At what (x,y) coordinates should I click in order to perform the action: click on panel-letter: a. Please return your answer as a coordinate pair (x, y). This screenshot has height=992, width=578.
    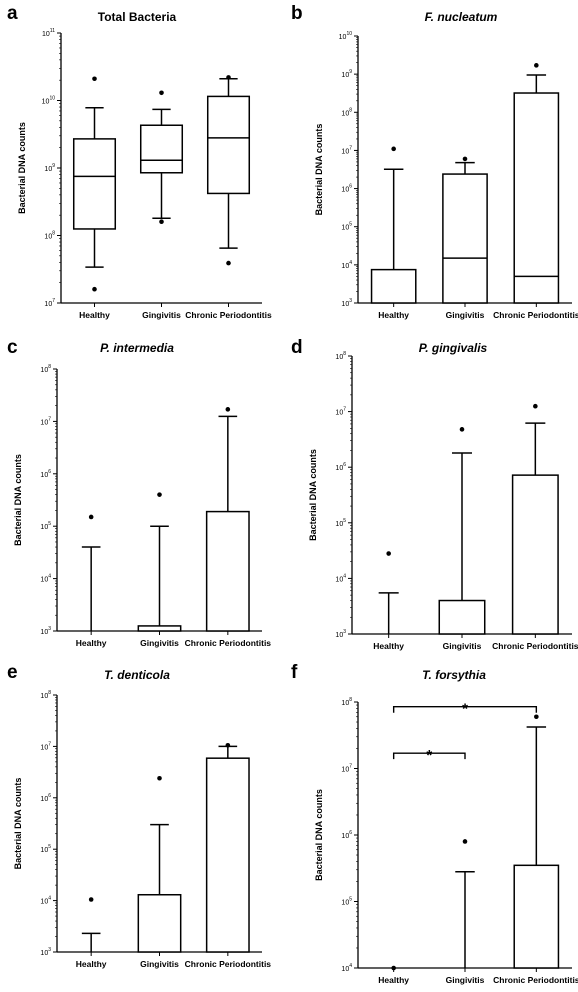
    Looking at the image, I should click on (12, 13).